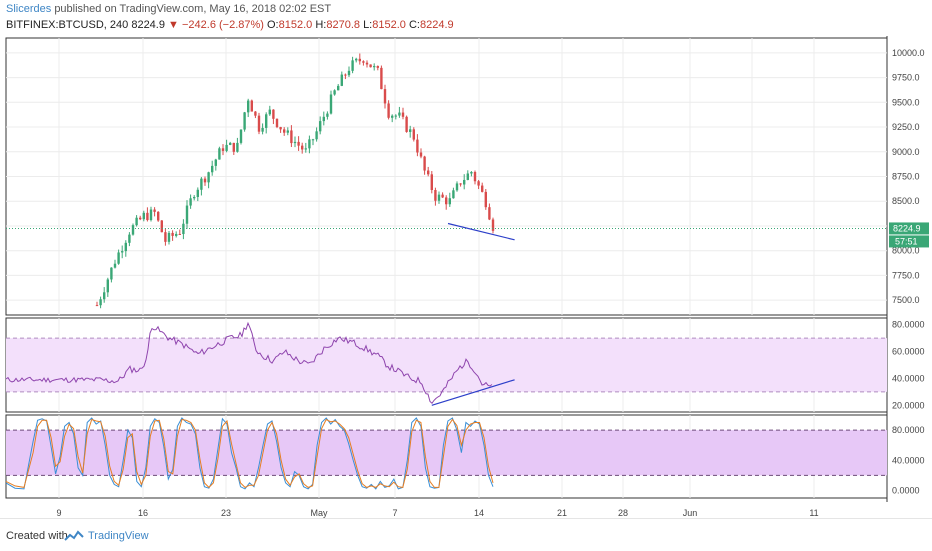 Image resolution: width=932 pixels, height=551 pixels. Describe the element at coordinates (906, 300) in the screenshot. I see `price-tick-label: 7500.0` at that location.